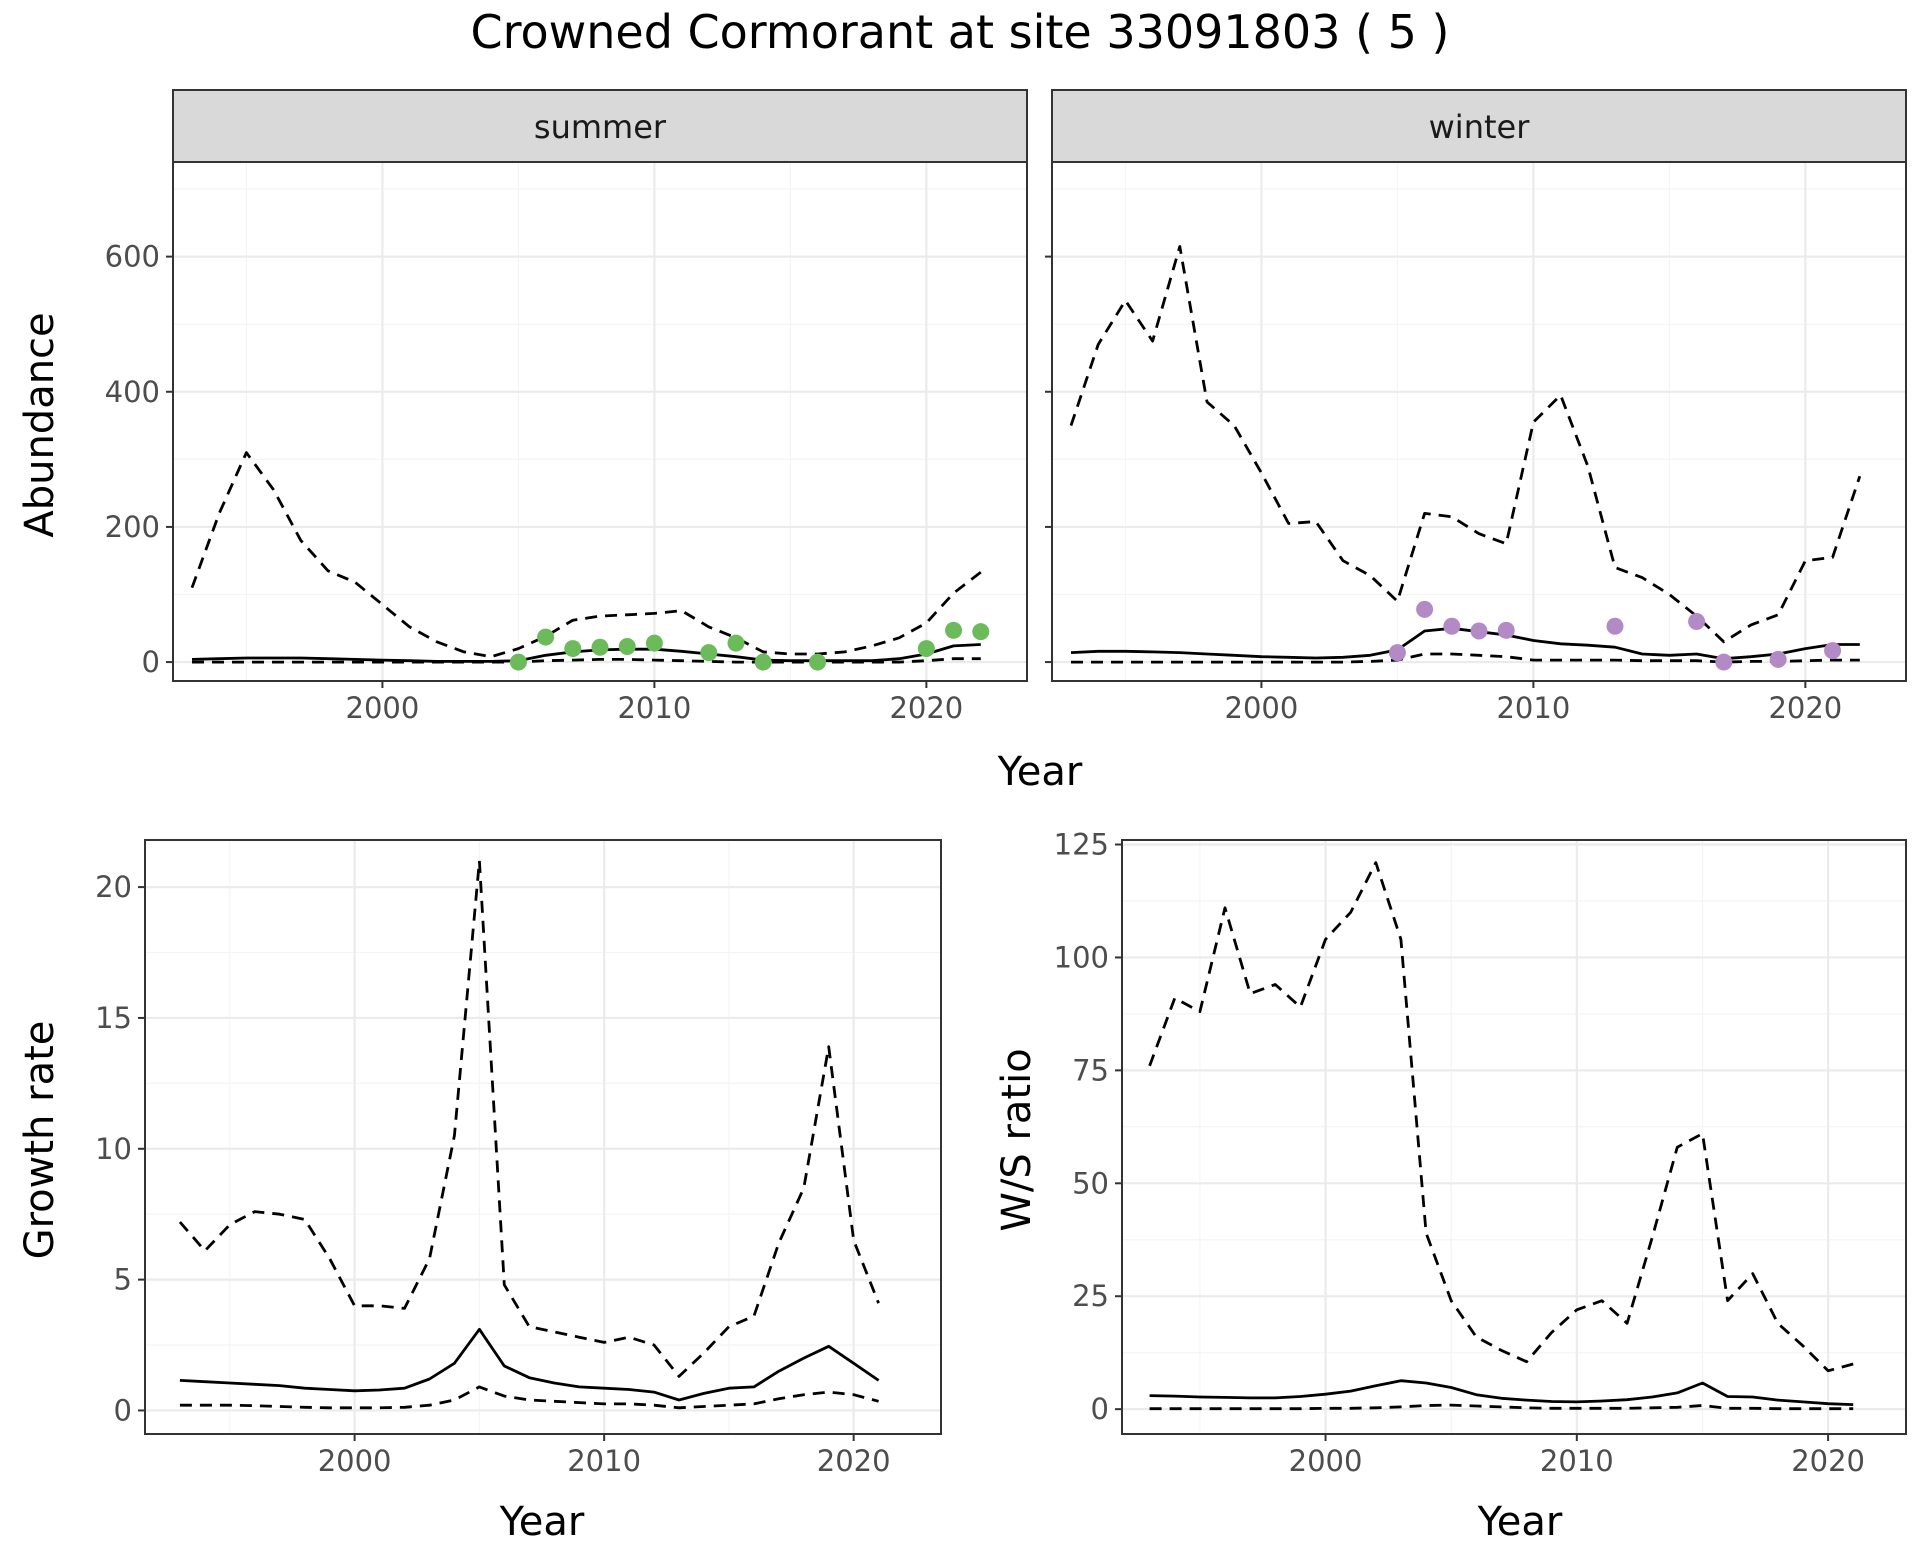 The height and width of the screenshot is (1560, 1920). I want to click on facet-x-axis-title: Year, so click(1040, 772).